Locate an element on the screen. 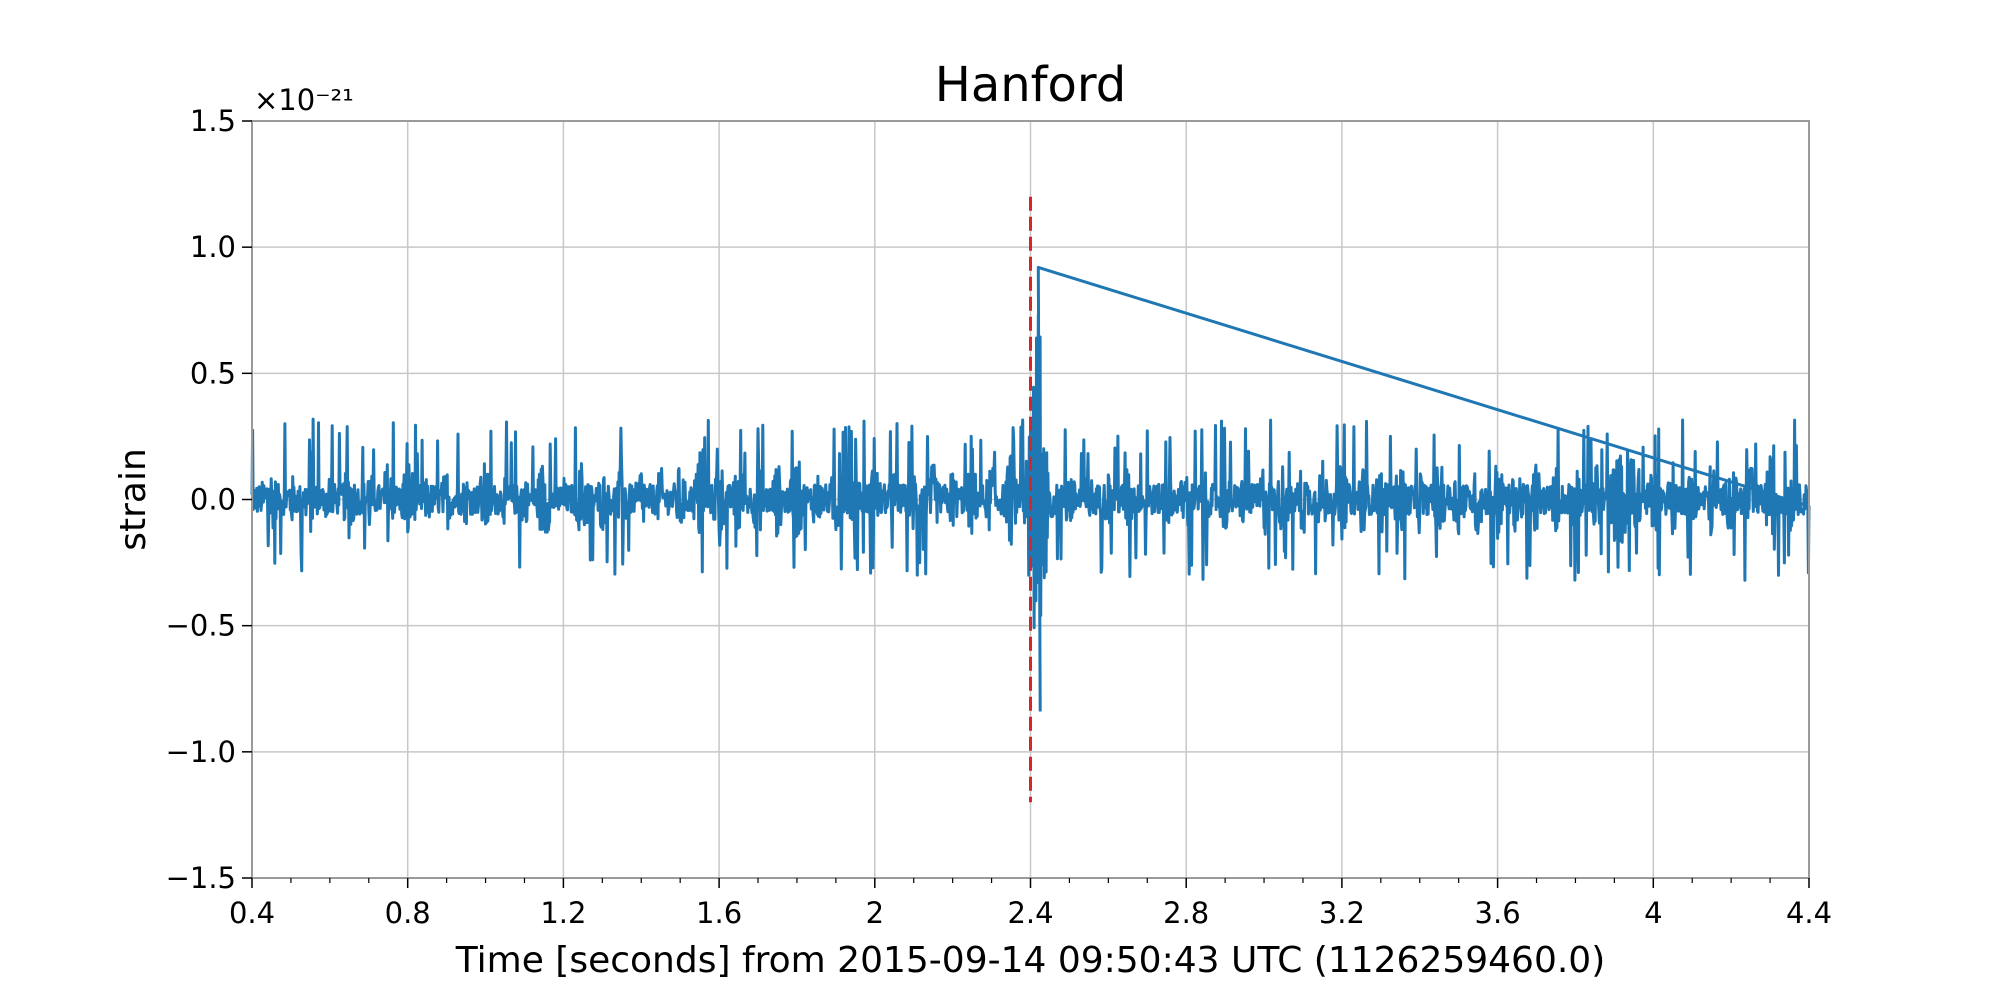 This screenshot has height=1000, width=2000. x-tick-label: 2.8 is located at coordinates (1186, 913).